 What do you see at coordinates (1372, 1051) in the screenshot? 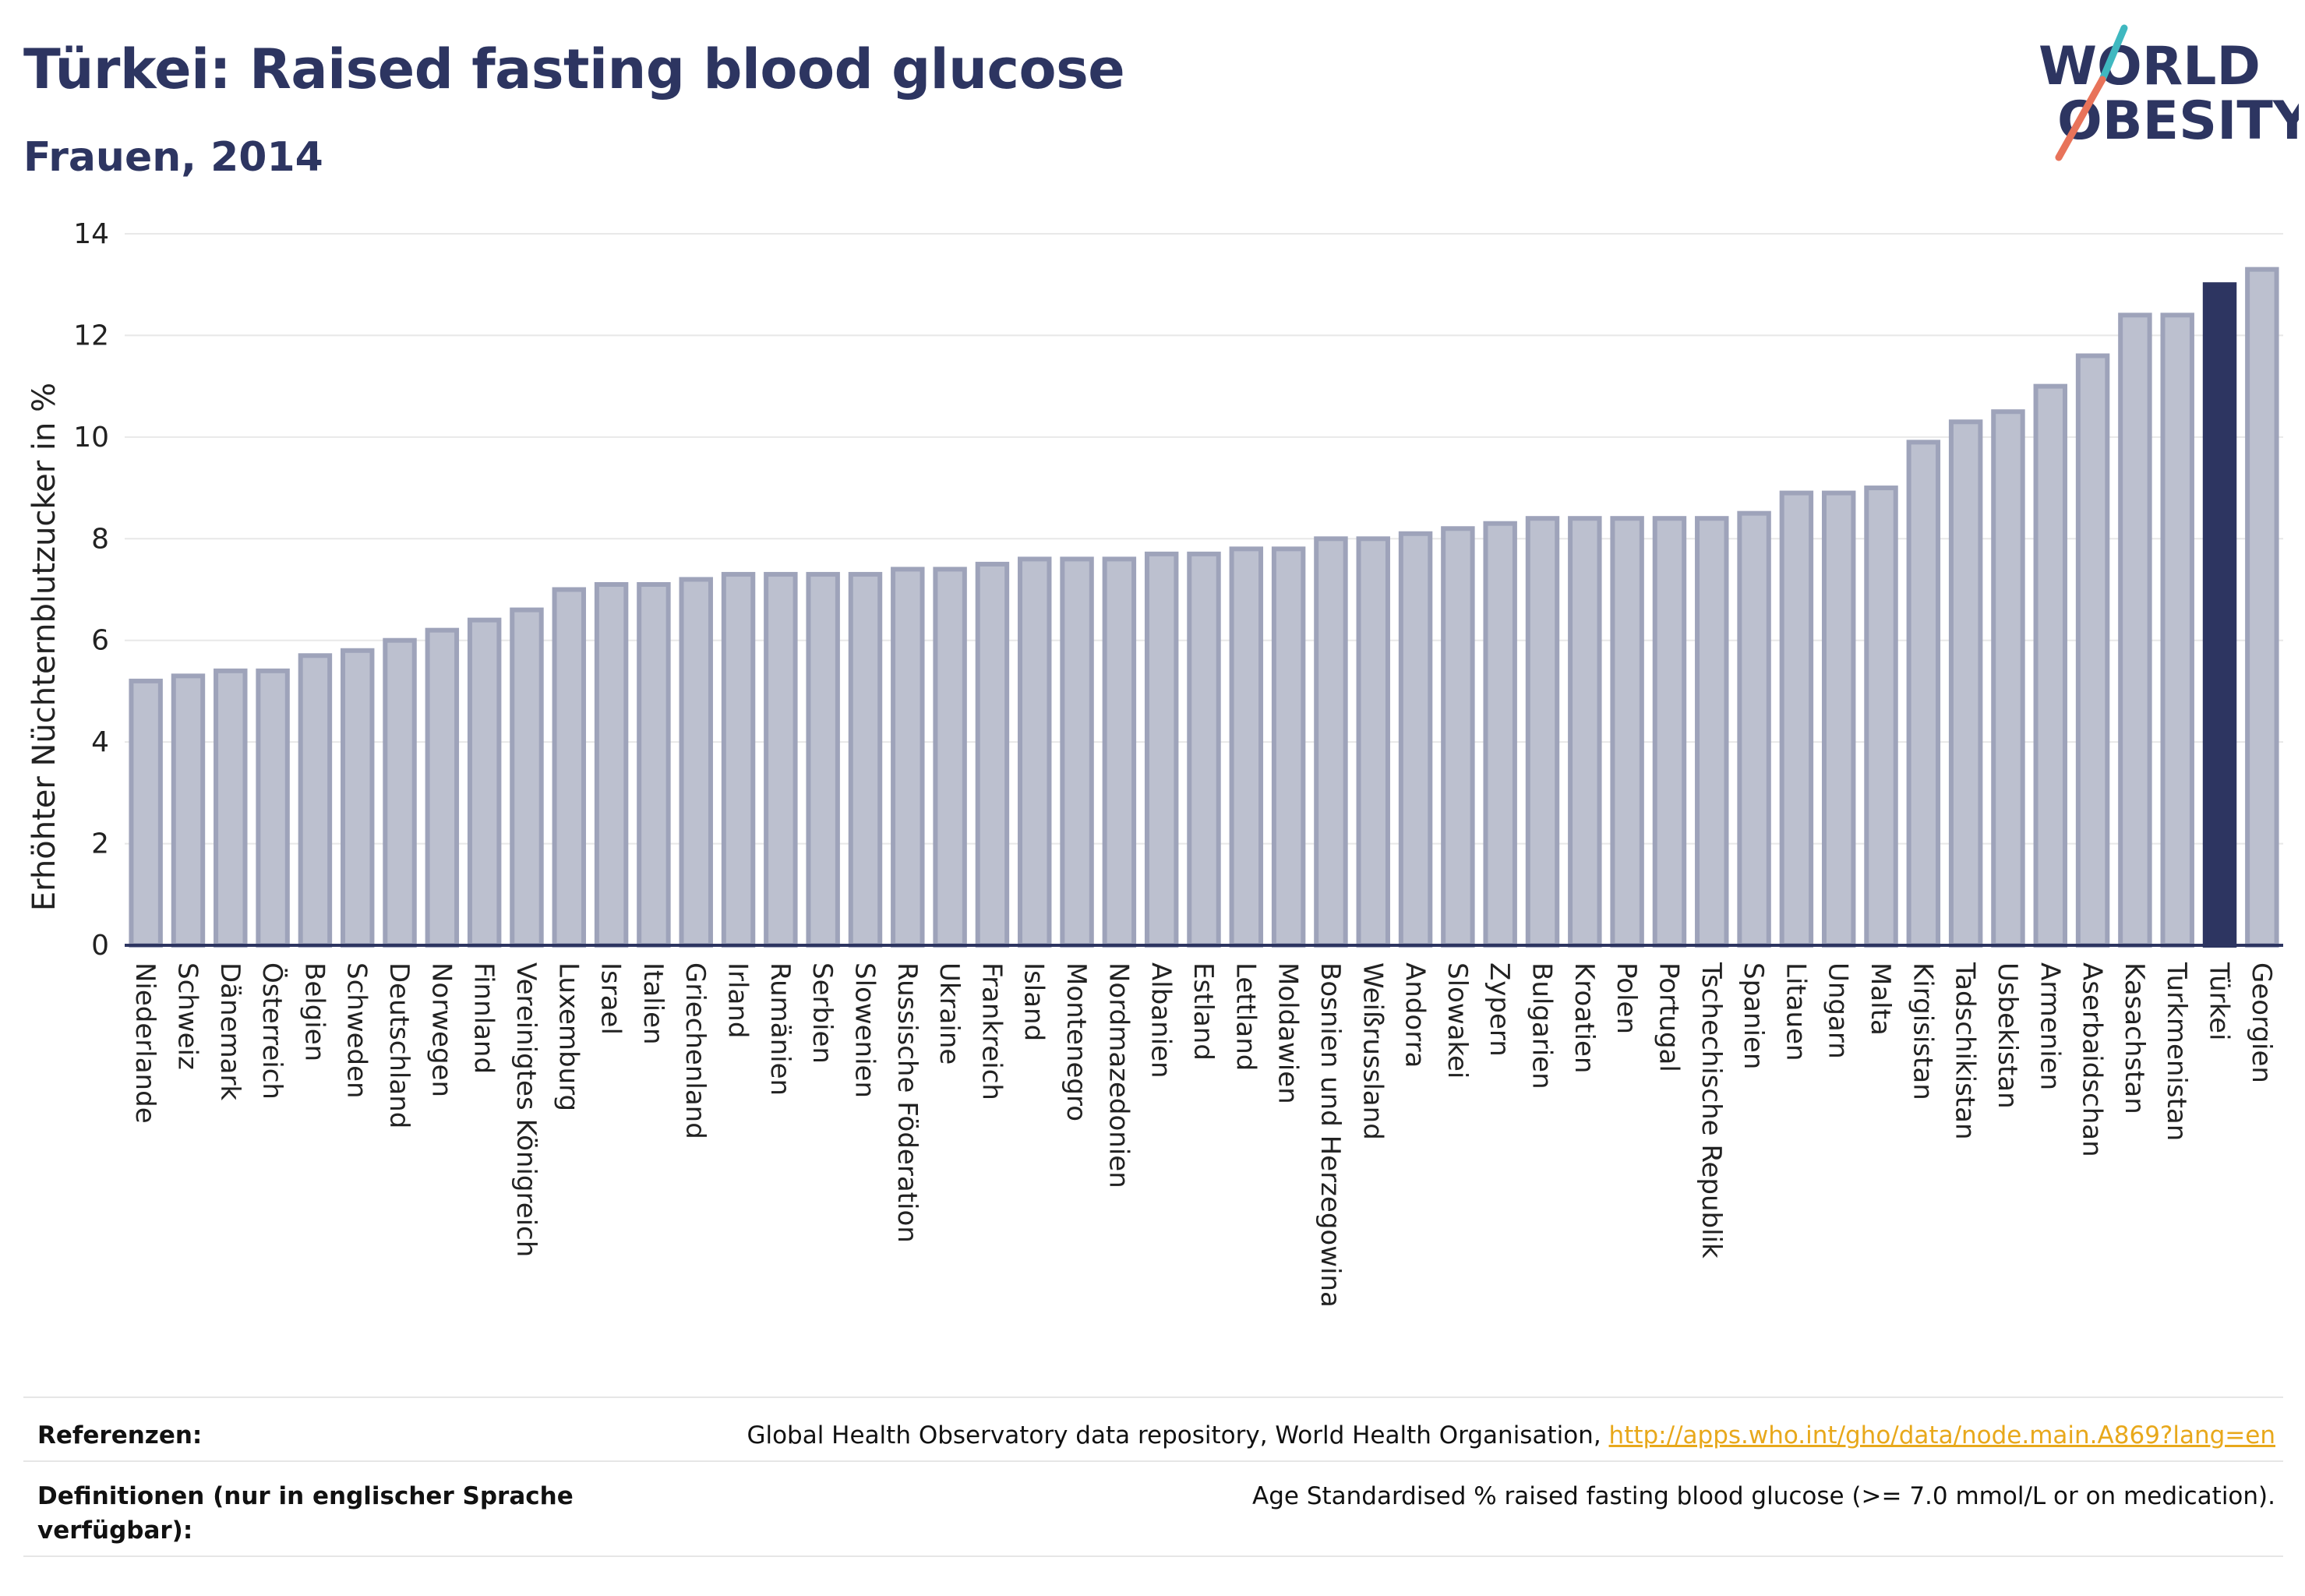
I see `x-tick-label: Weißrussland` at bounding box center [1372, 1051].